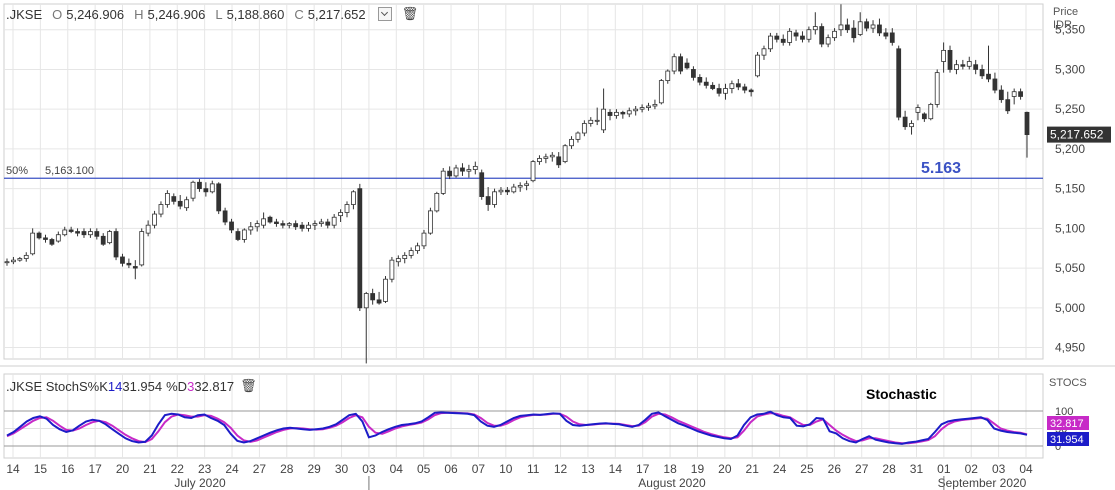  I want to click on x-day-label: 13, so click(588, 469).